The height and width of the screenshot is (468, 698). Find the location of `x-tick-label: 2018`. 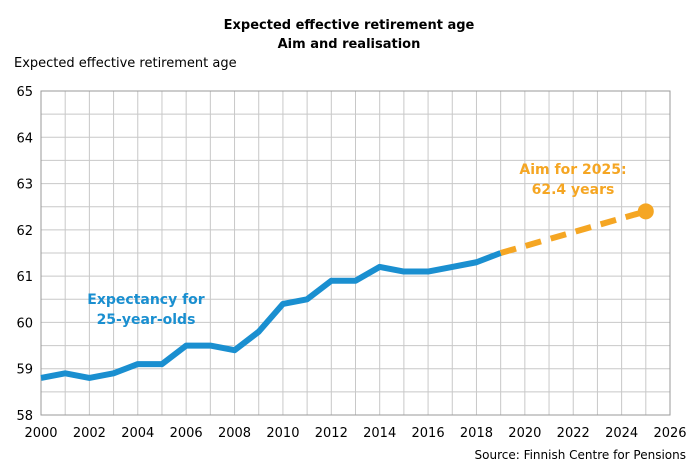

x-tick-label: 2018 is located at coordinates (476, 433).